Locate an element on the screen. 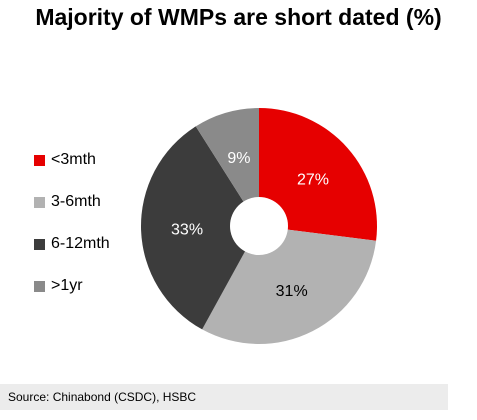 This screenshot has width=477, height=420. pie-data-label-1: 31% is located at coordinates (292, 291).